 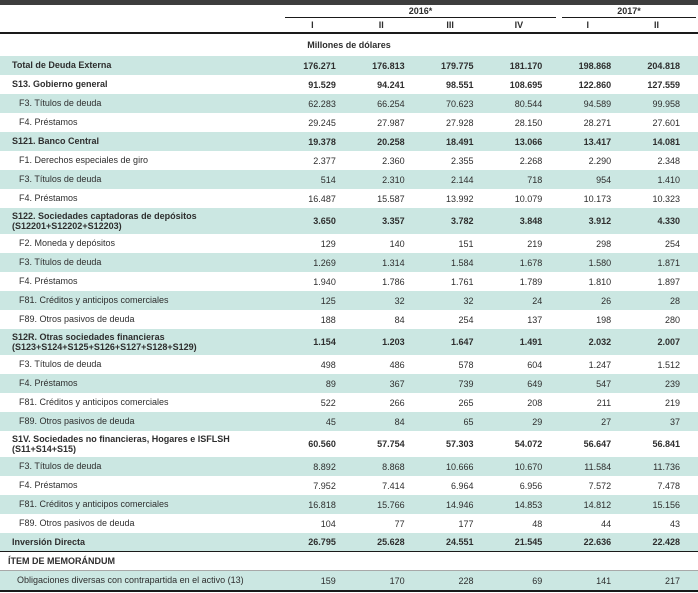 I want to click on cell-value: 159, so click(x=328, y=580).